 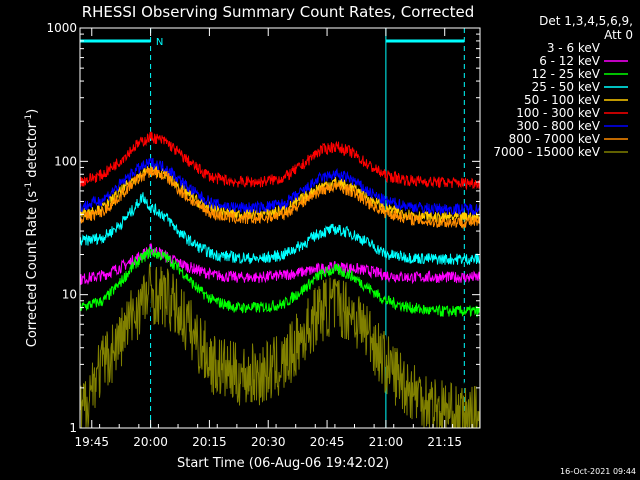 I want to click on legend-entry-label: 800 - 7000 keV, so click(x=555, y=139).